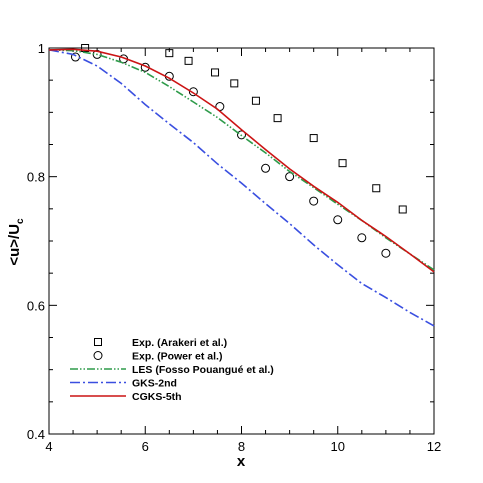  What do you see at coordinates (338, 446) in the screenshot?
I see `x-tick-label: 10` at bounding box center [338, 446].